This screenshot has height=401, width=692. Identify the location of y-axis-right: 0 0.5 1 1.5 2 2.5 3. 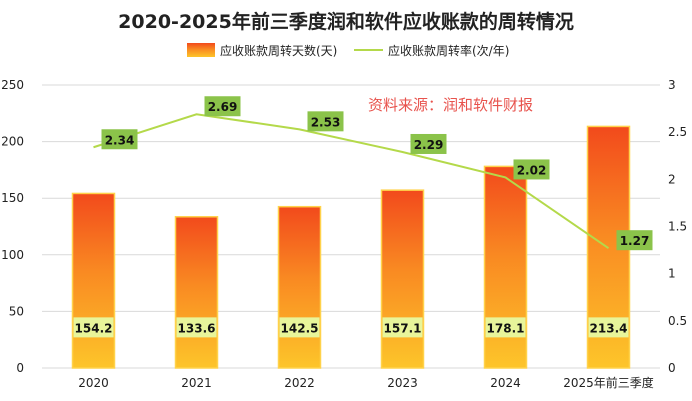
(677, 226).